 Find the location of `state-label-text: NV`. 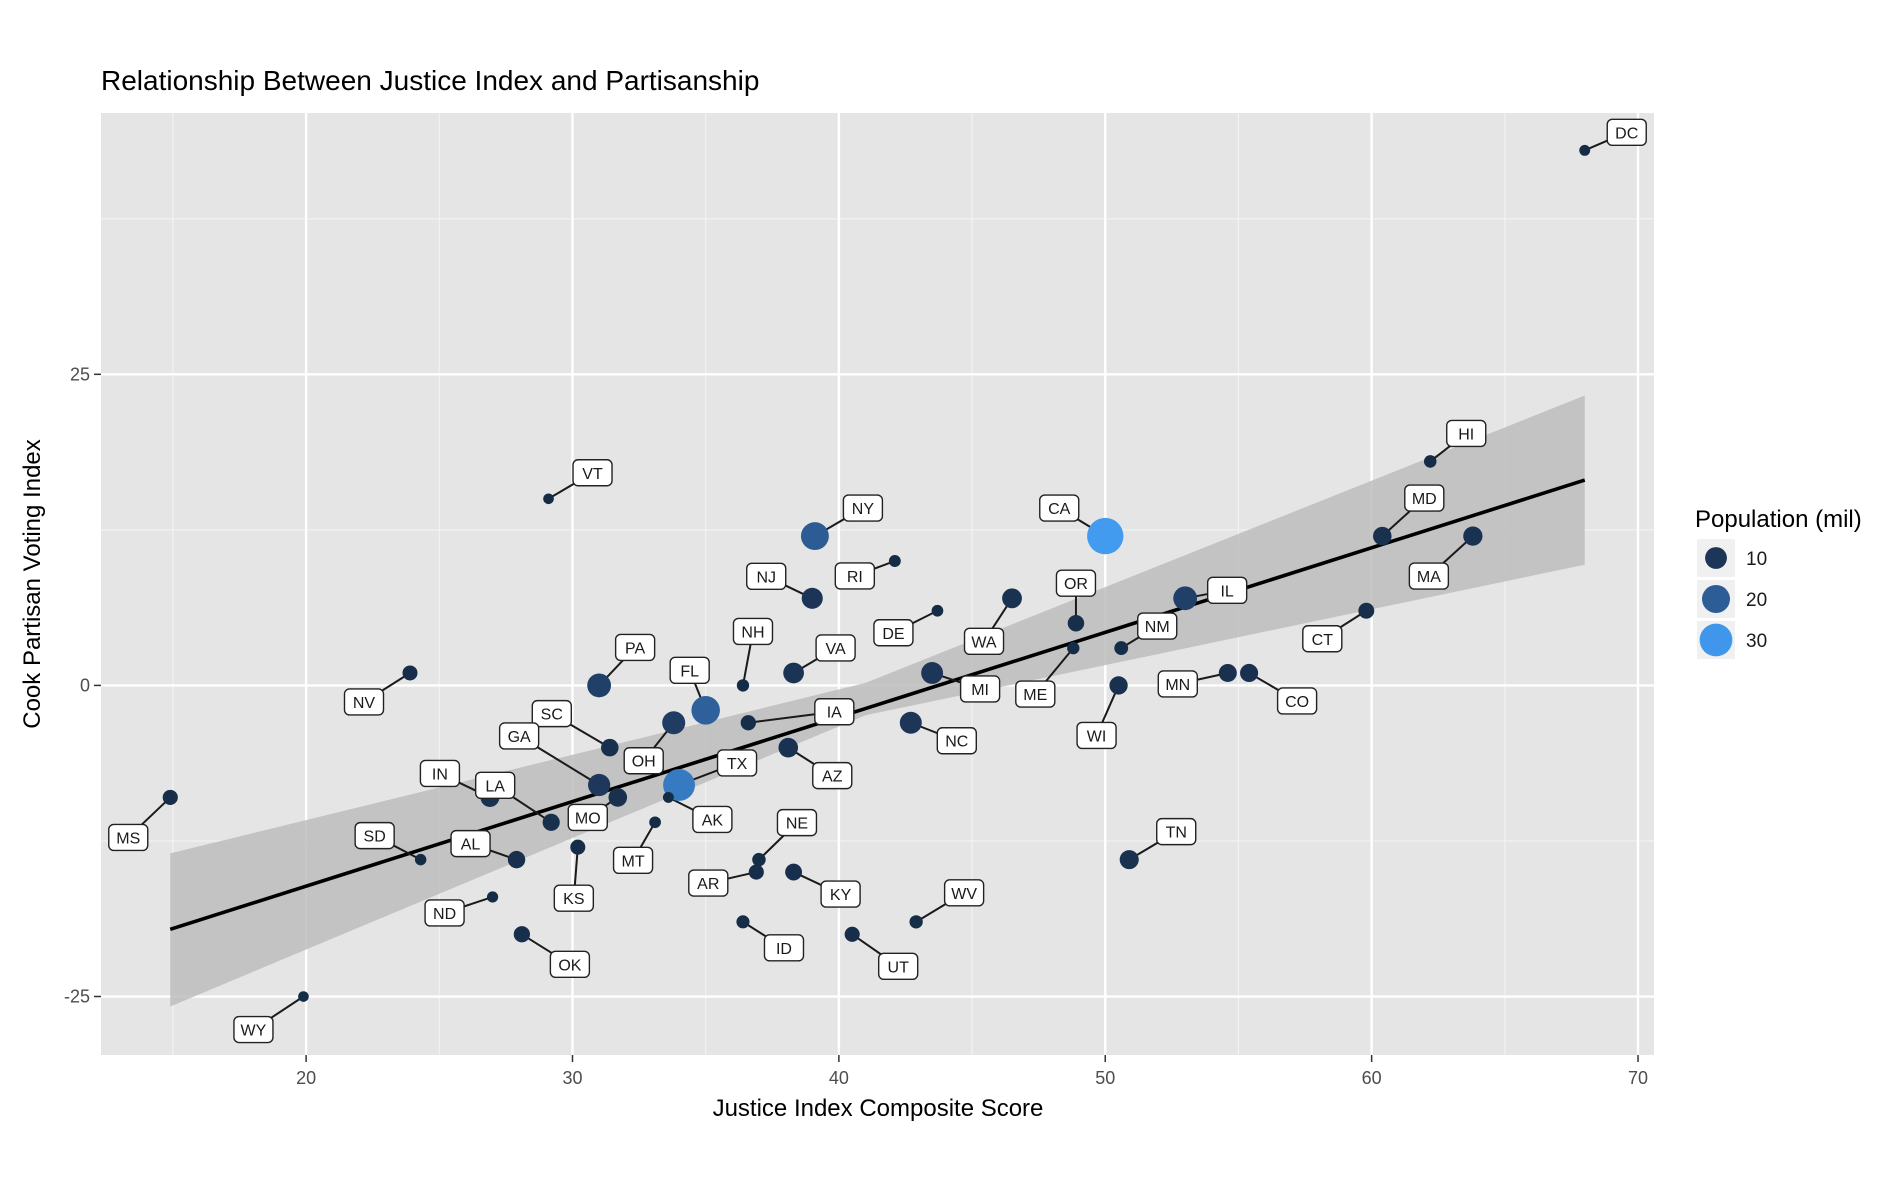

state-label-text: NV is located at coordinates (364, 703).